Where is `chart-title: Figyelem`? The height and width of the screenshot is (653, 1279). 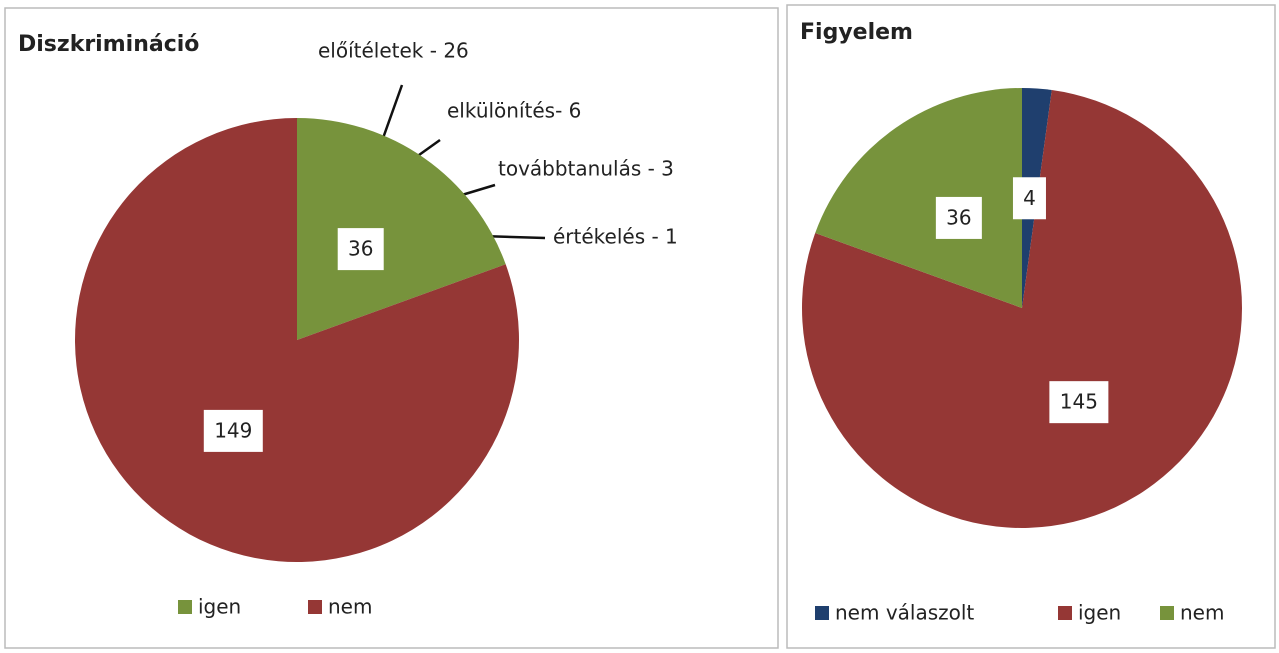
chart-title: Figyelem is located at coordinates (856, 32).